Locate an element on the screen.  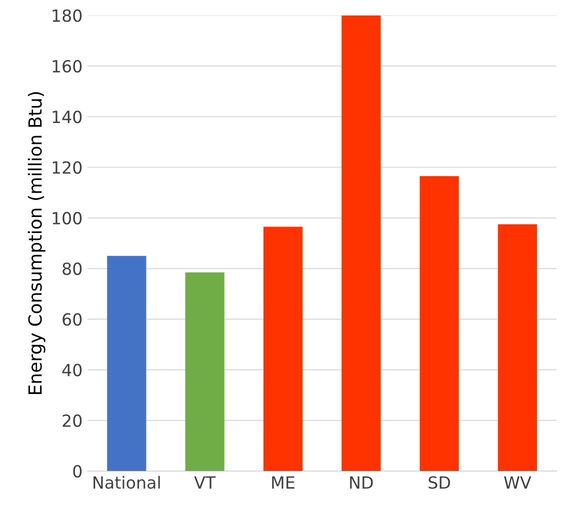
x-tick-label: National is located at coordinates (127, 482).